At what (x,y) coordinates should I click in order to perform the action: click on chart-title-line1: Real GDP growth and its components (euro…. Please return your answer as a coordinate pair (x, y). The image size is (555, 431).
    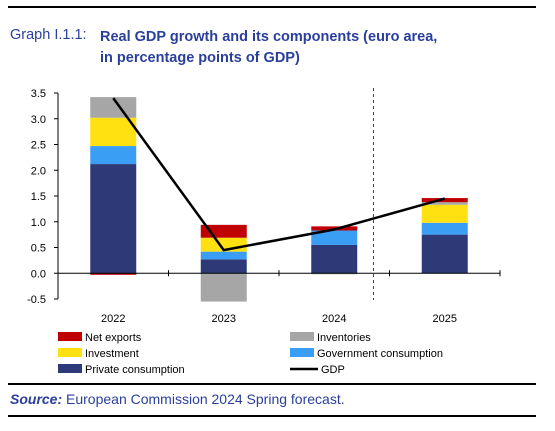
    Looking at the image, I should click on (269, 37).